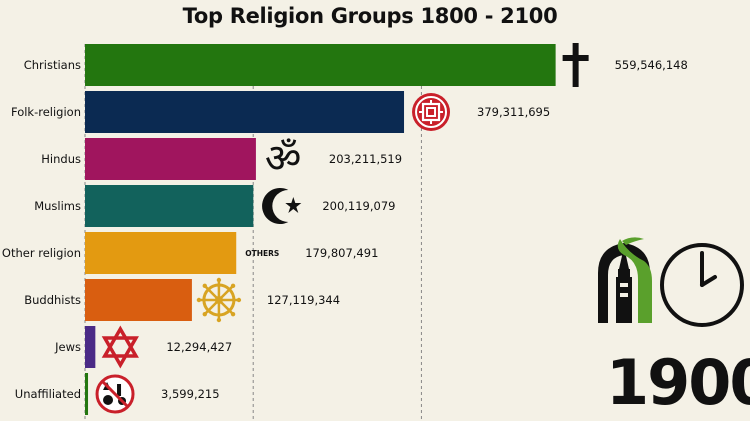 The image size is (750, 421). I want to click on value-label: 559,546,148, so click(651, 65).